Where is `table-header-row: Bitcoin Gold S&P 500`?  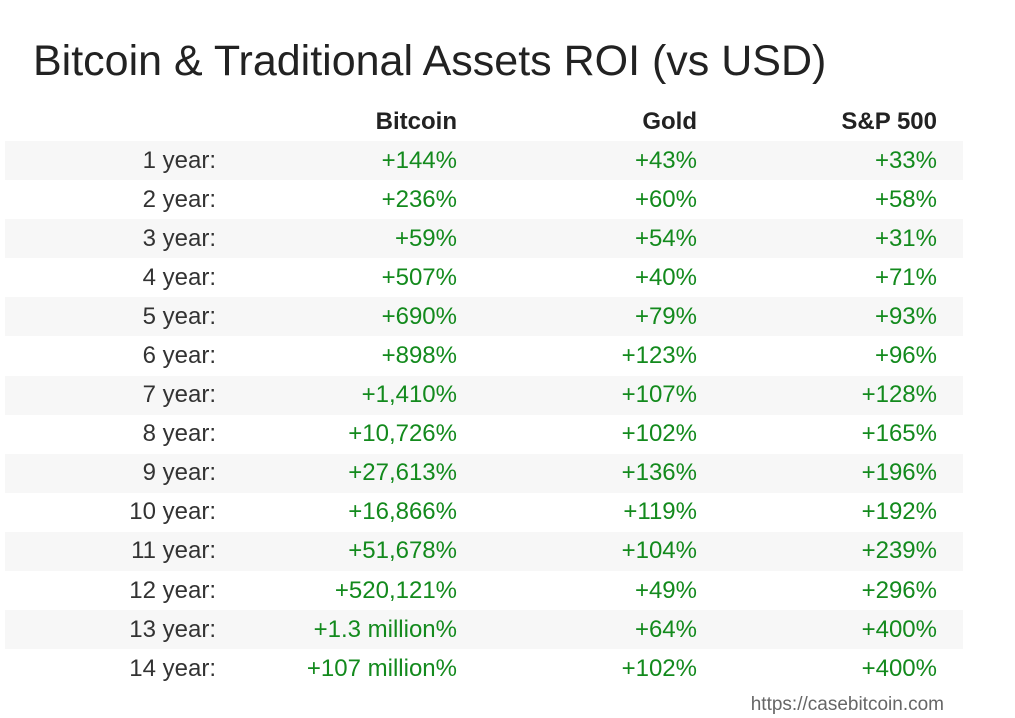 table-header-row: Bitcoin Gold S&P 500 is located at coordinates (484, 121).